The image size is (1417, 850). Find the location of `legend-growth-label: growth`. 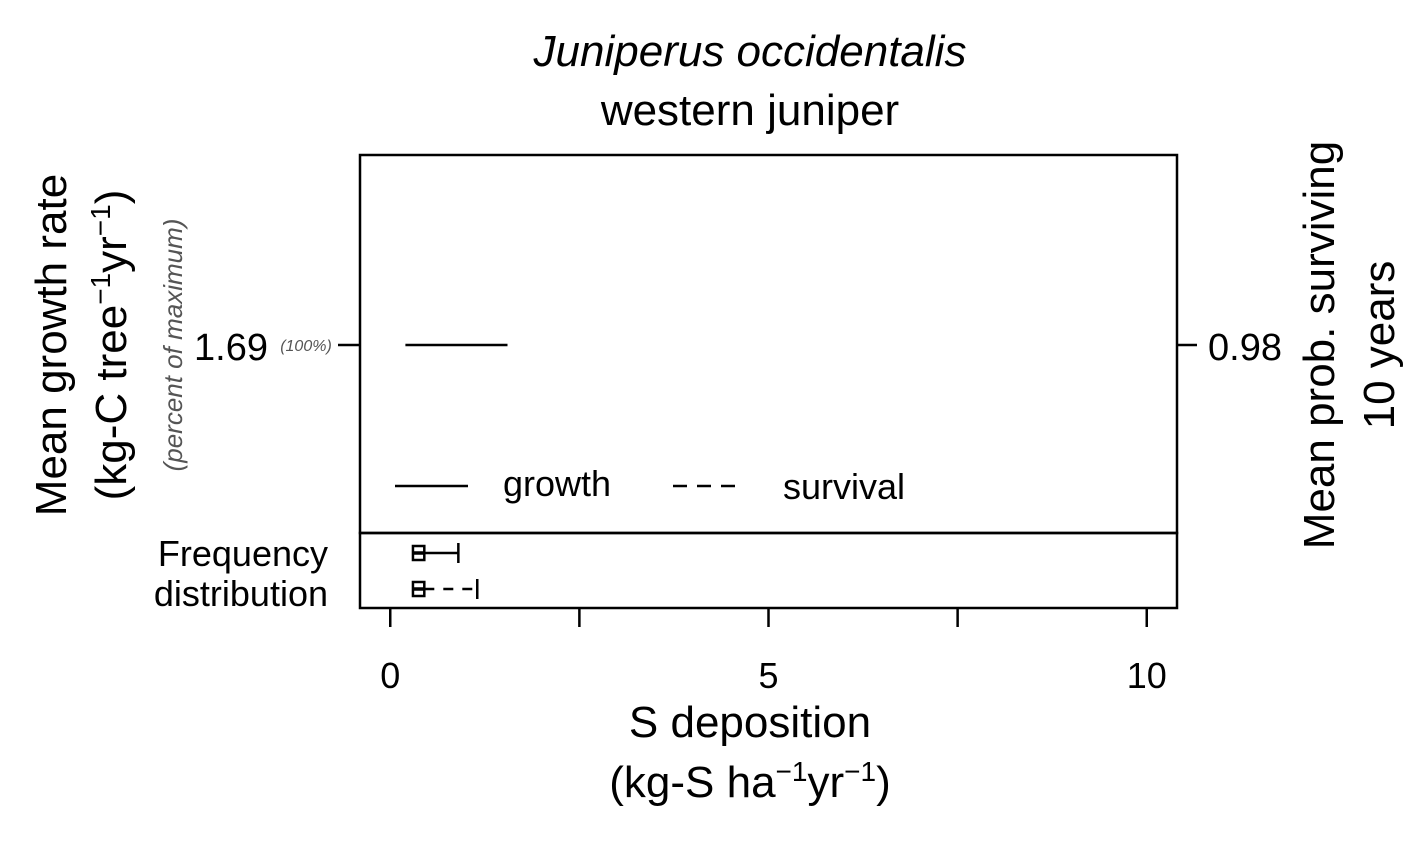

legend-growth-label: growth is located at coordinates (557, 483).